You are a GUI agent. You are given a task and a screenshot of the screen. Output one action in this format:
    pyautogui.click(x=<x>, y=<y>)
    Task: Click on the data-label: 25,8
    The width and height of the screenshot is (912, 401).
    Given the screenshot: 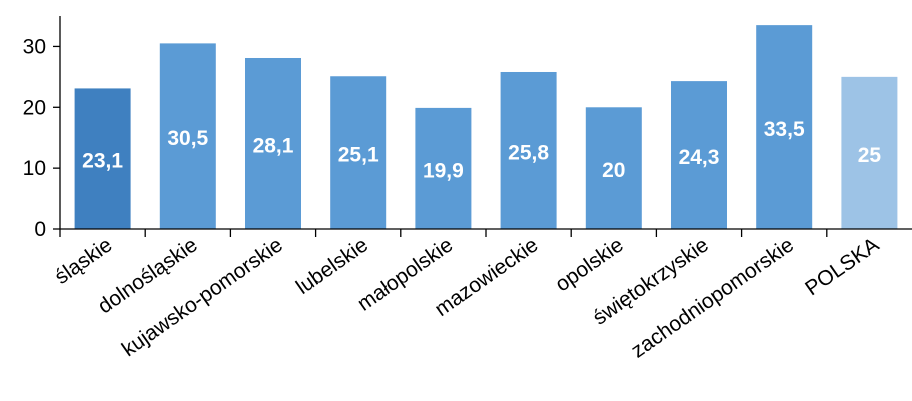 What is the action you would take?
    pyautogui.click(x=528, y=152)
    